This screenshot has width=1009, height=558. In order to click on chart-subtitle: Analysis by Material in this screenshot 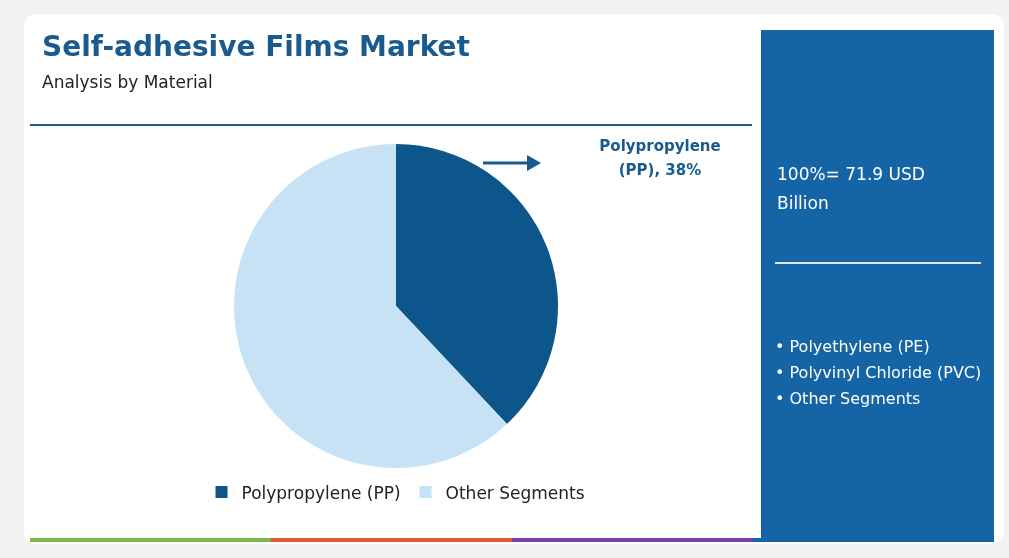, I will do `click(127, 82)`.